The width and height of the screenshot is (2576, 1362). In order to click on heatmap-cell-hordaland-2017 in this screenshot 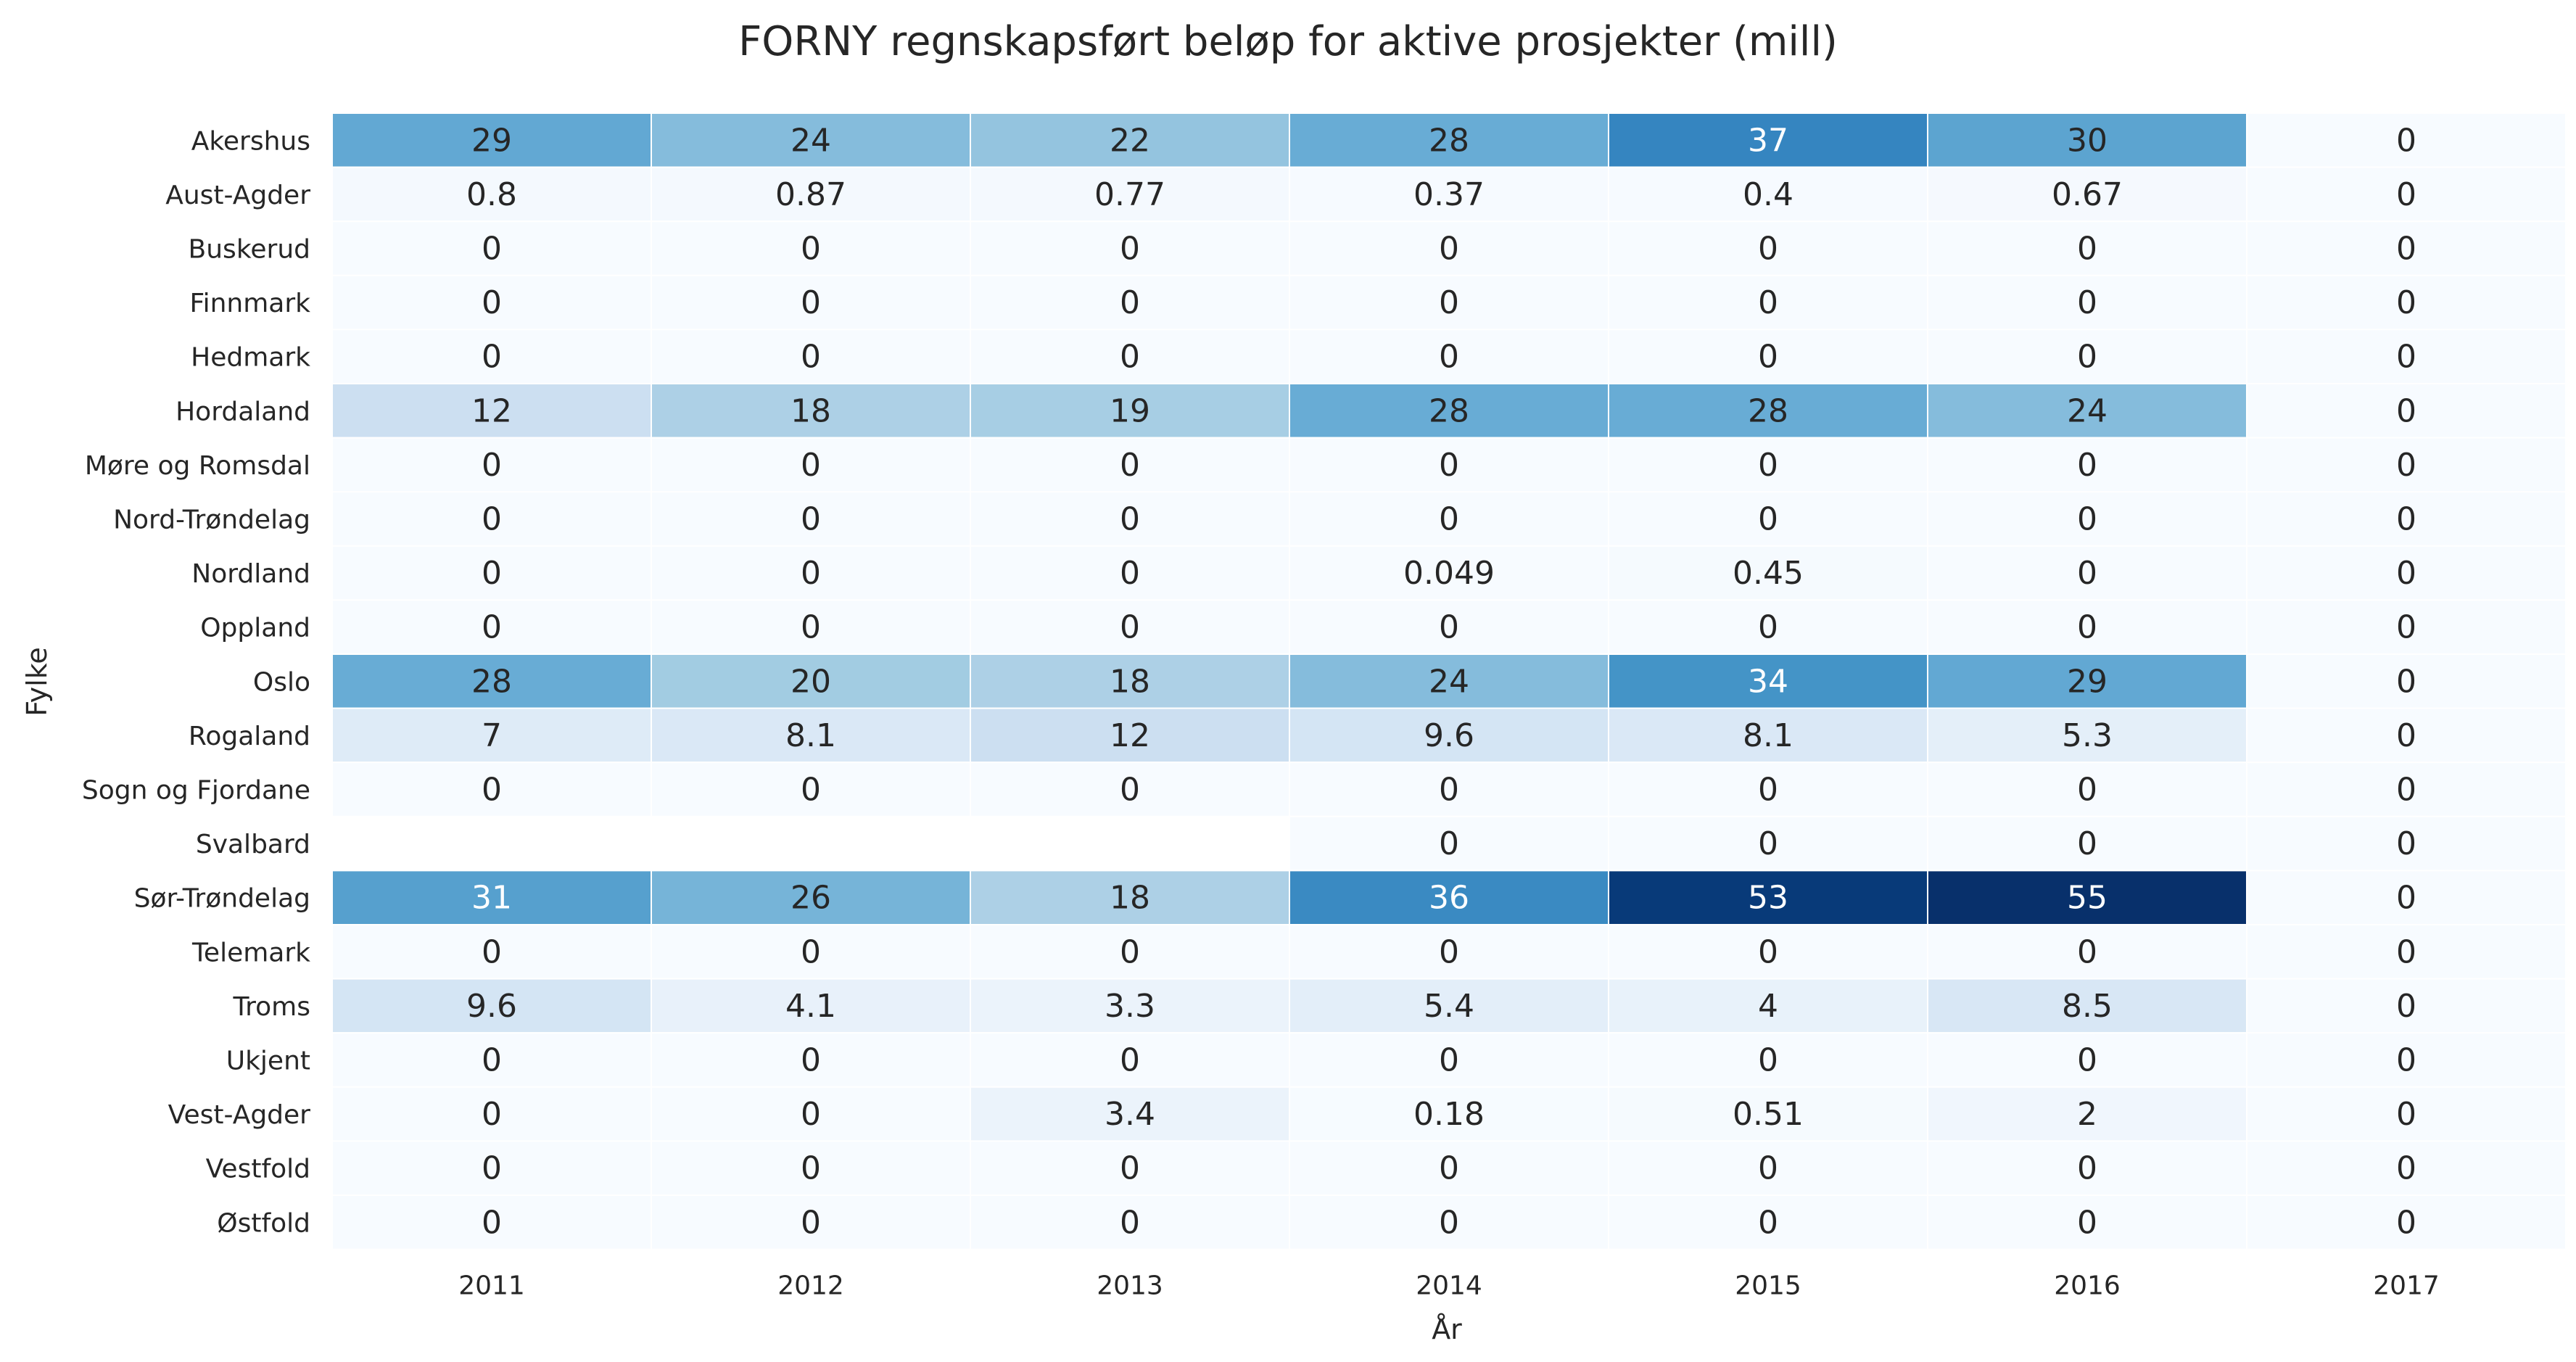, I will do `click(2406, 411)`.